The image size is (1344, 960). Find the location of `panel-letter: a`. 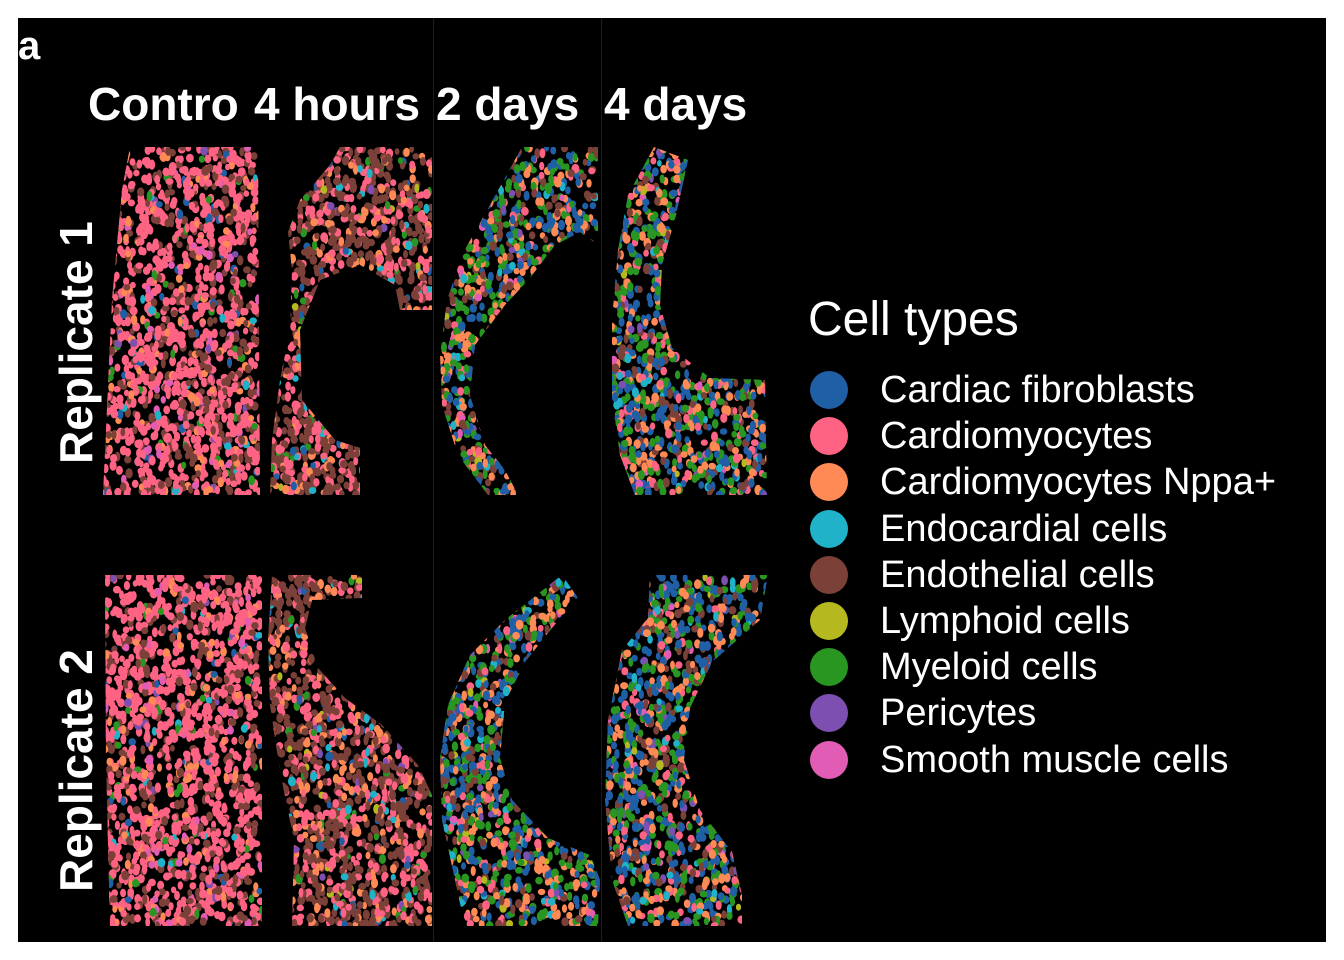

panel-letter: a is located at coordinates (29, 46).